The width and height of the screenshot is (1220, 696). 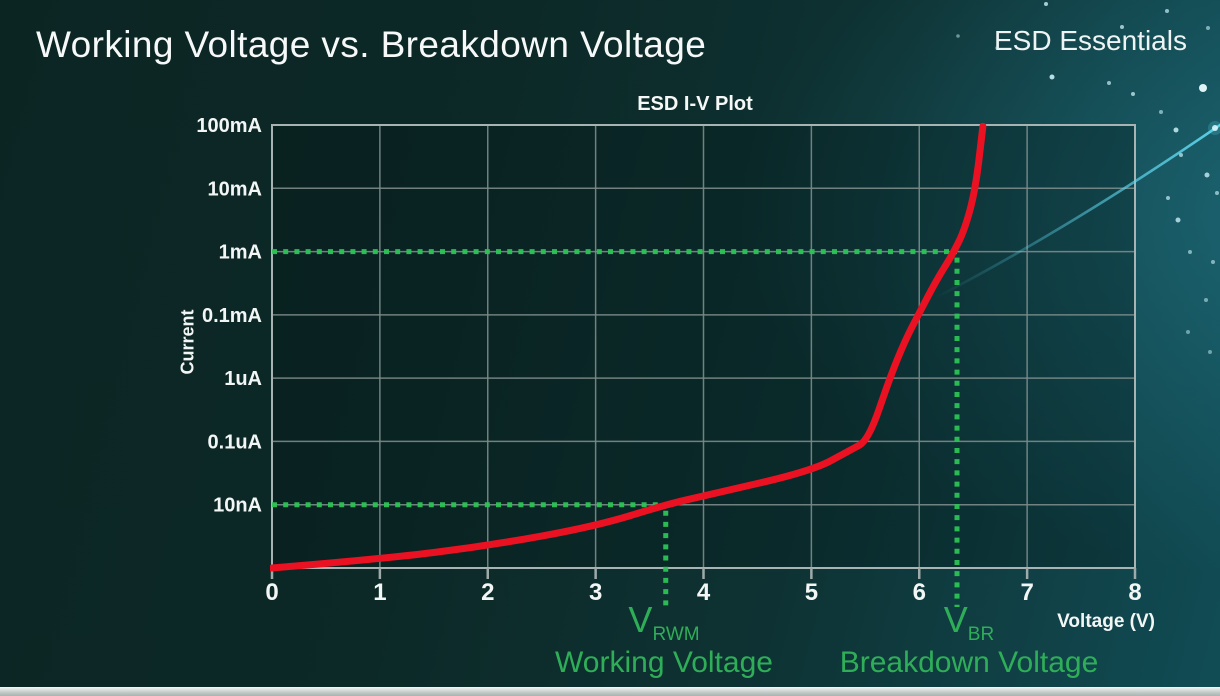 What do you see at coordinates (229, 126) in the screenshot?
I see `y-tick-label: 100mA` at bounding box center [229, 126].